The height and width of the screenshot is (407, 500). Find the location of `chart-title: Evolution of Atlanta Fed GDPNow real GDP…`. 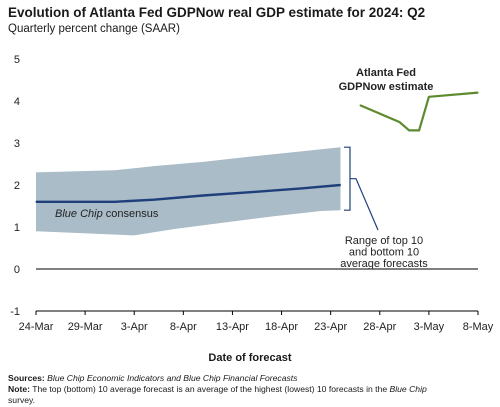

chart-title: Evolution of Atlanta Fed GDPNow real GDP… is located at coordinates (217, 12).